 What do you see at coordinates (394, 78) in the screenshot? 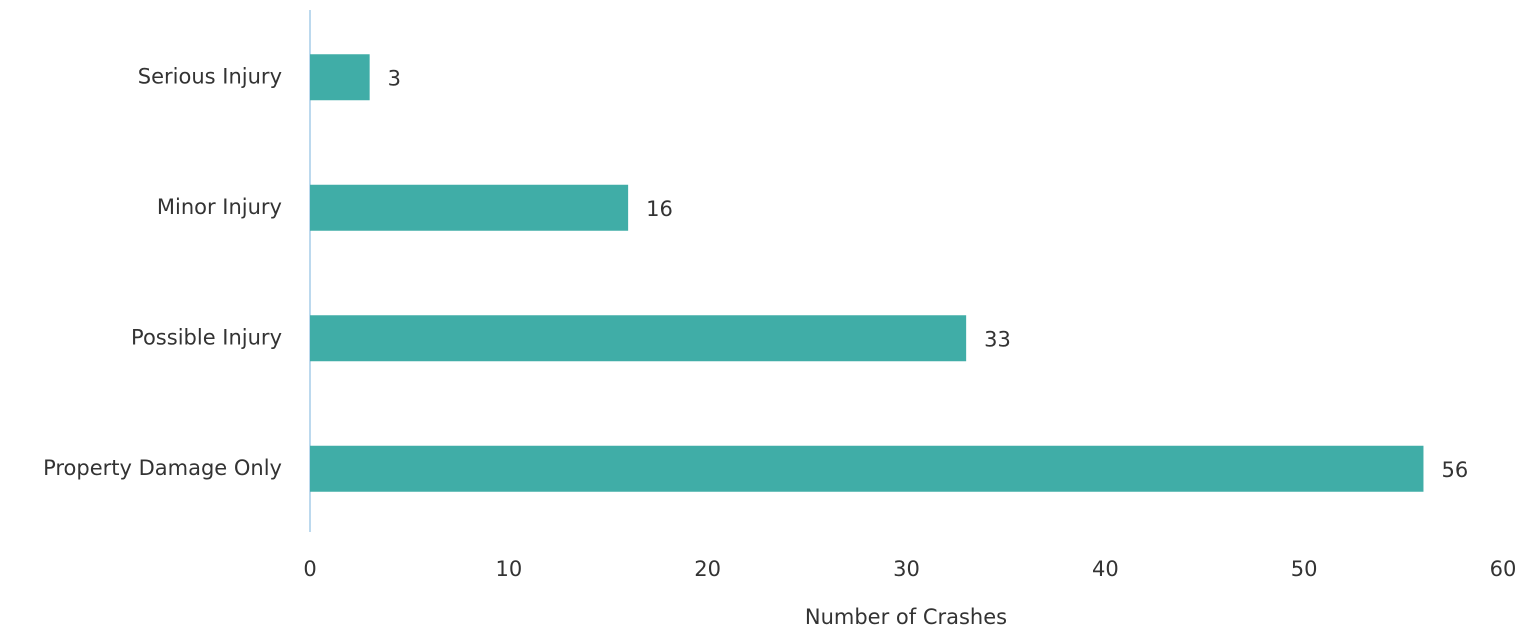
I see `value-label: 3` at bounding box center [394, 78].